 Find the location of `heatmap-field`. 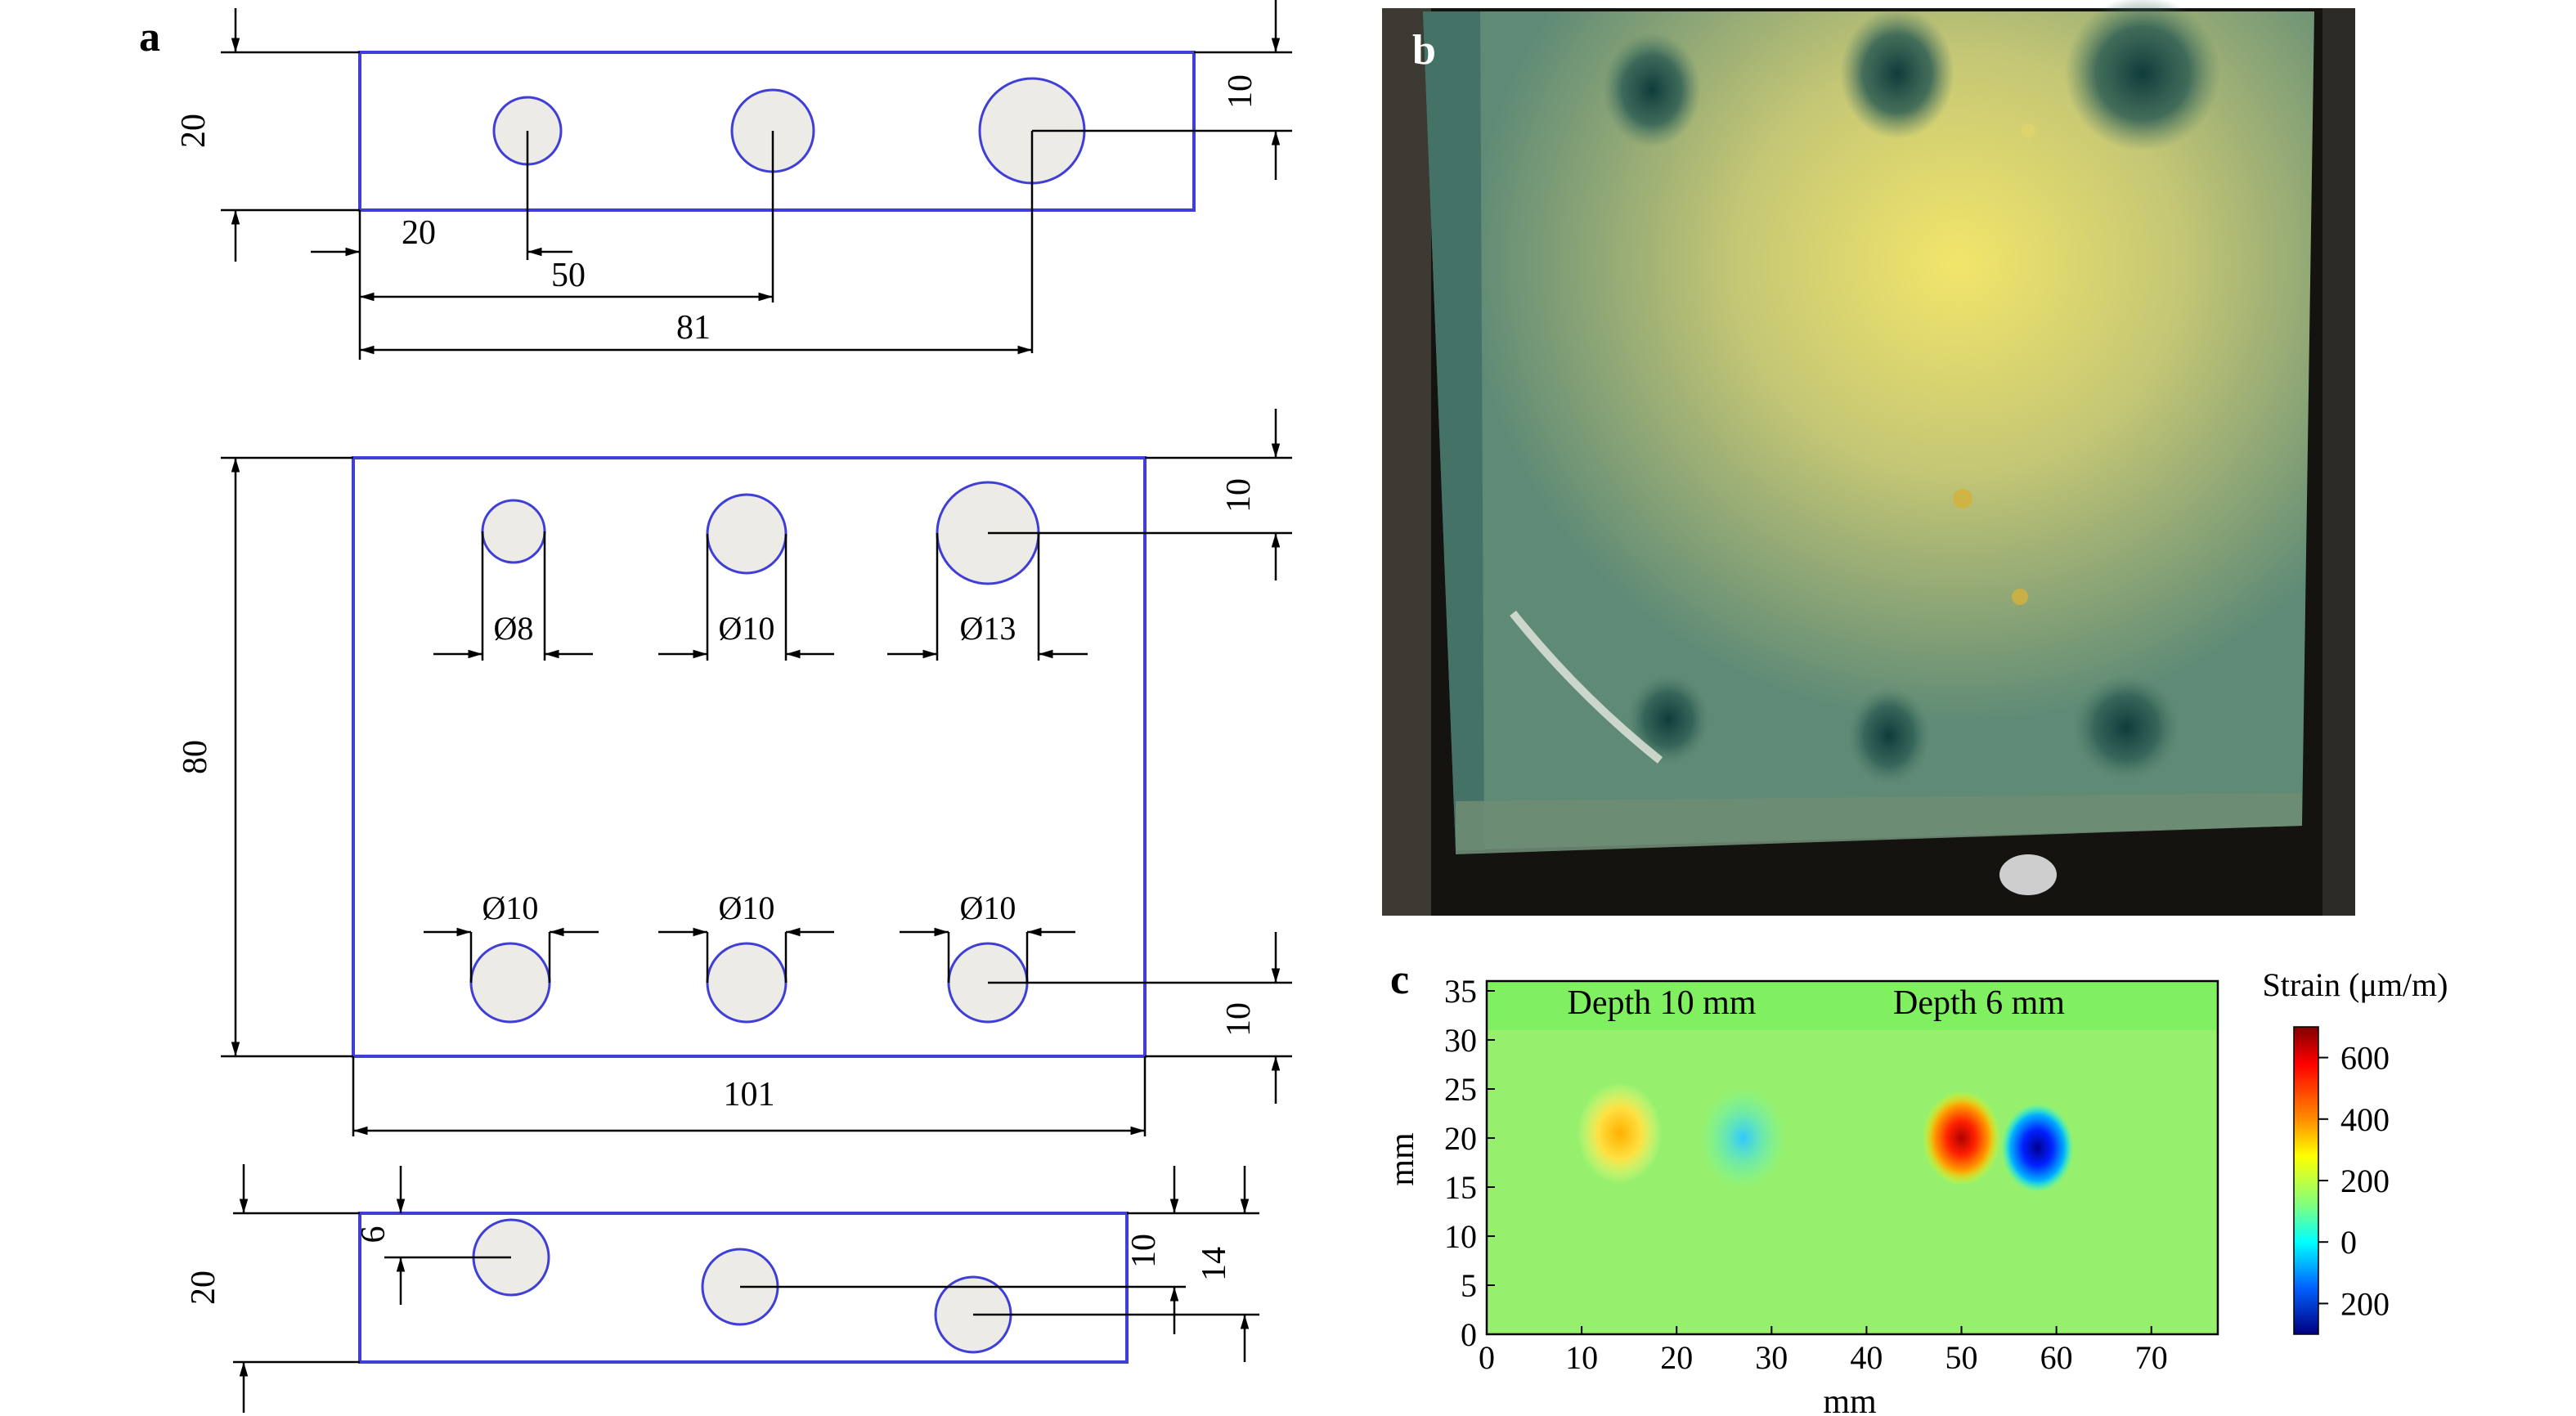

heatmap-field is located at coordinates (1852, 1182).